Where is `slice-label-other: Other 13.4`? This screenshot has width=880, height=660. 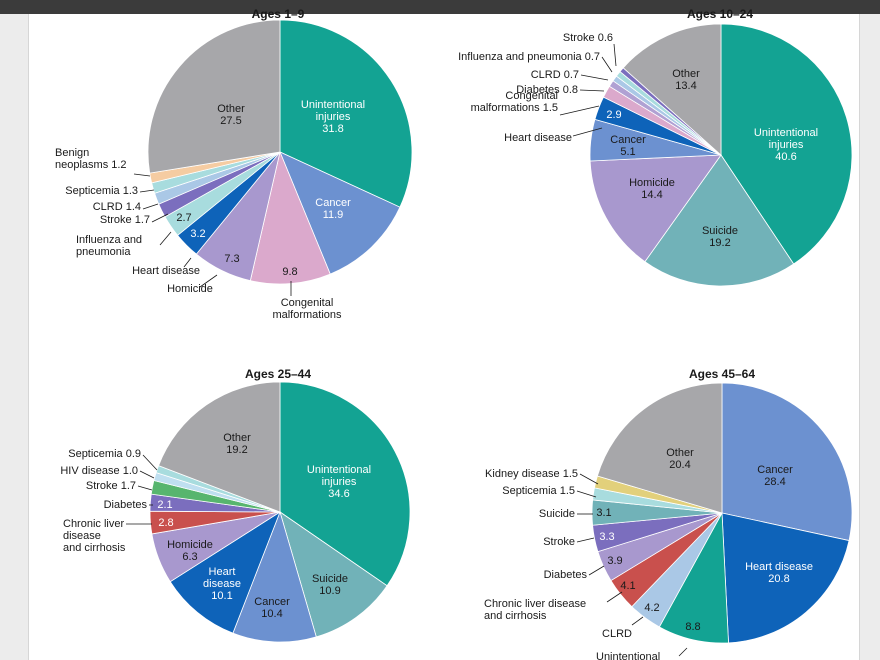
slice-label-other: Other 13.4 is located at coordinates (686, 80).